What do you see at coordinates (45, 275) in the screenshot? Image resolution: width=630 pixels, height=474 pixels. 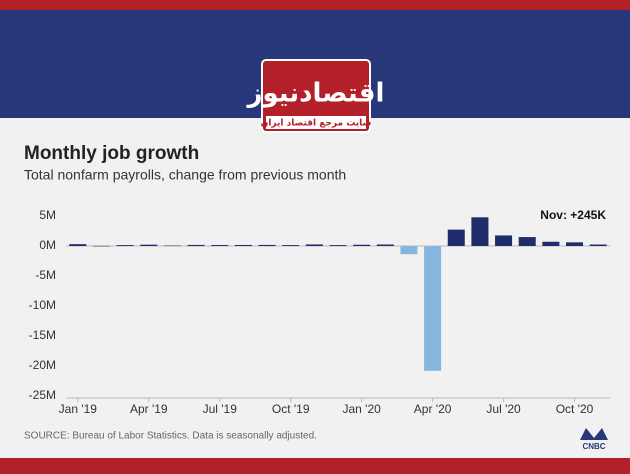 I see `y-tick-label: -5M` at bounding box center [45, 275].